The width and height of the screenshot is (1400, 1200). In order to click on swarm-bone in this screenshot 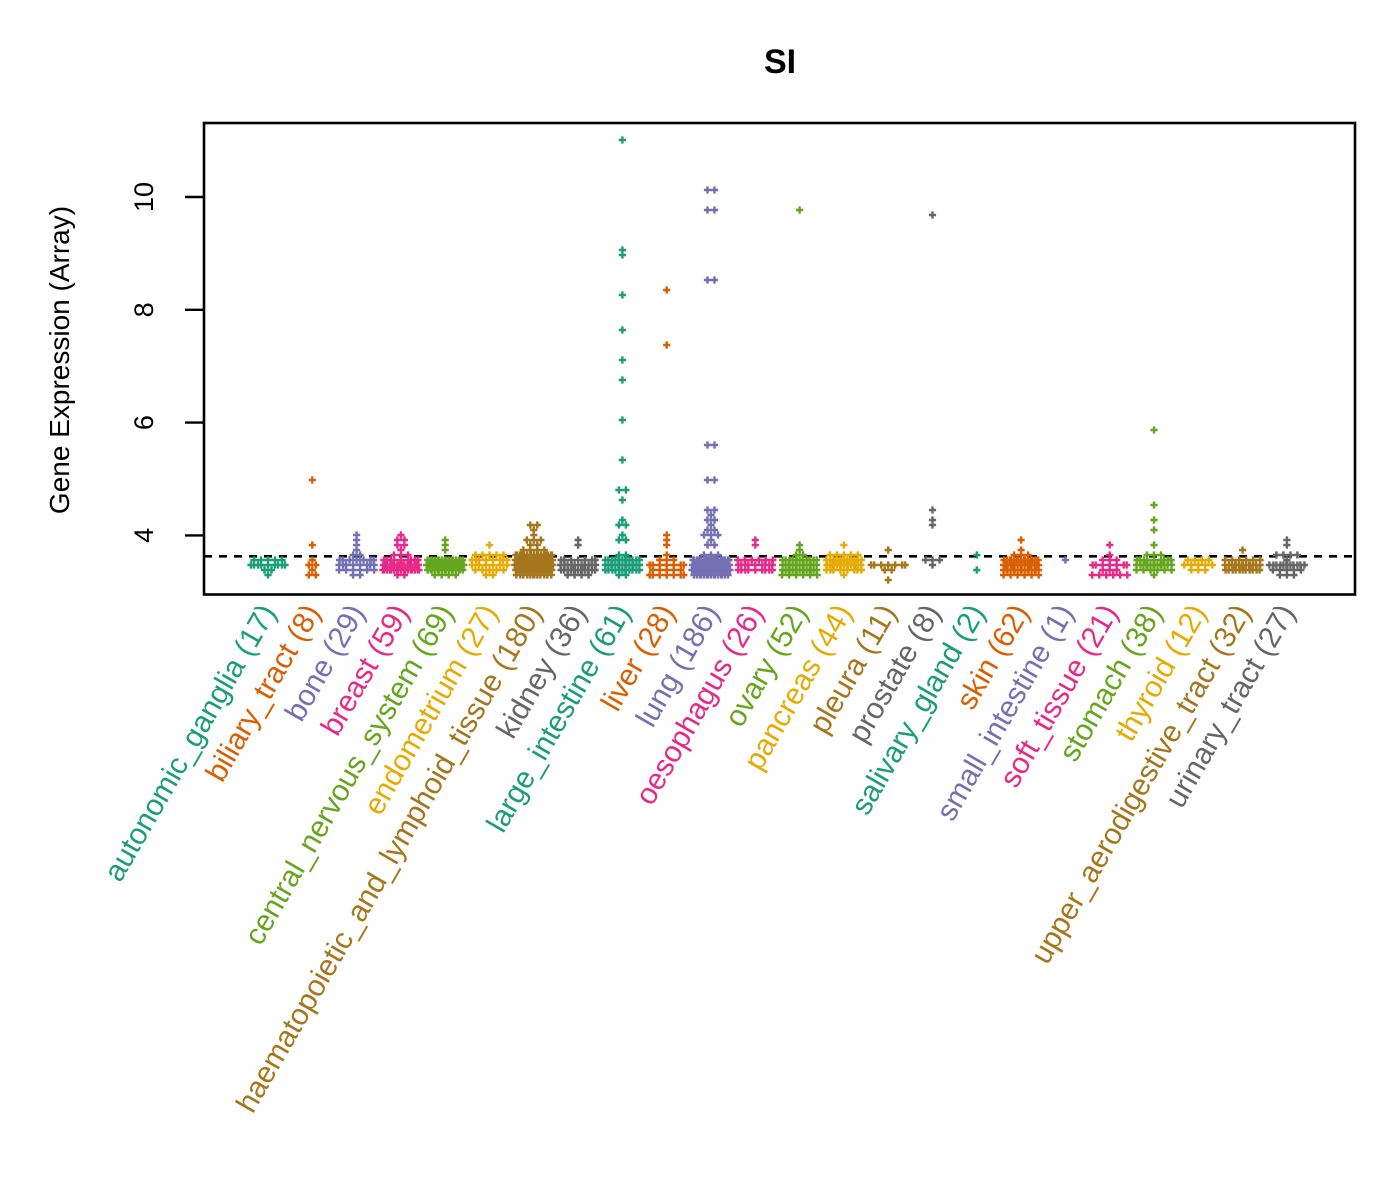, I will do `click(356, 555)`.